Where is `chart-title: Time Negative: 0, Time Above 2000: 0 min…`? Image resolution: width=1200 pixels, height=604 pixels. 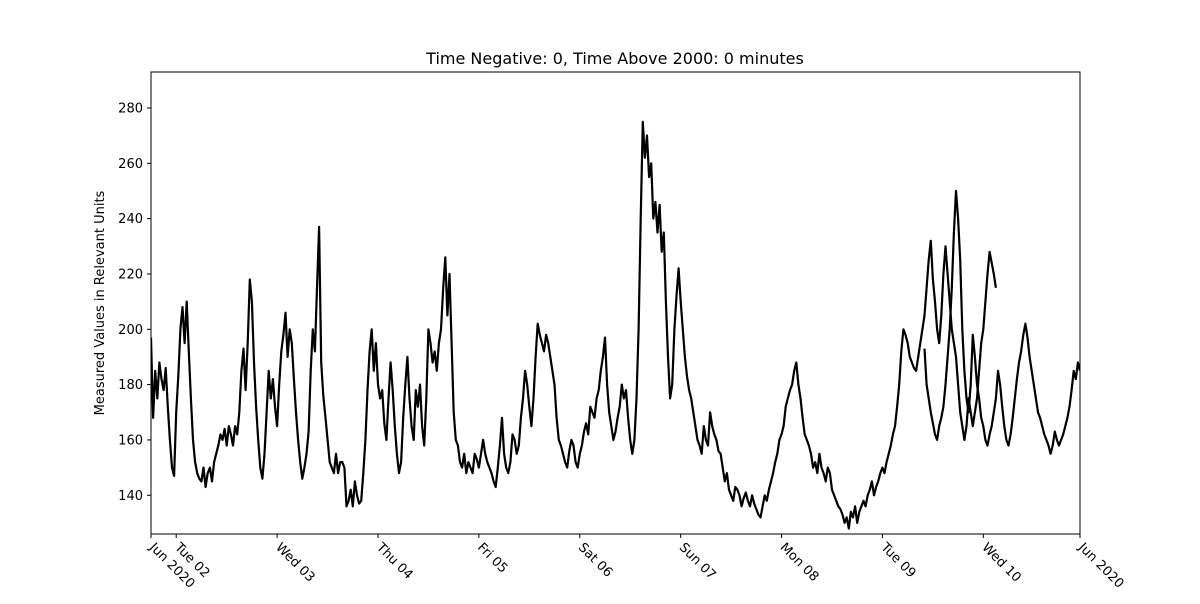
chart-title: Time Negative: 0, Time Above 2000: 0 min… is located at coordinates (614, 58).